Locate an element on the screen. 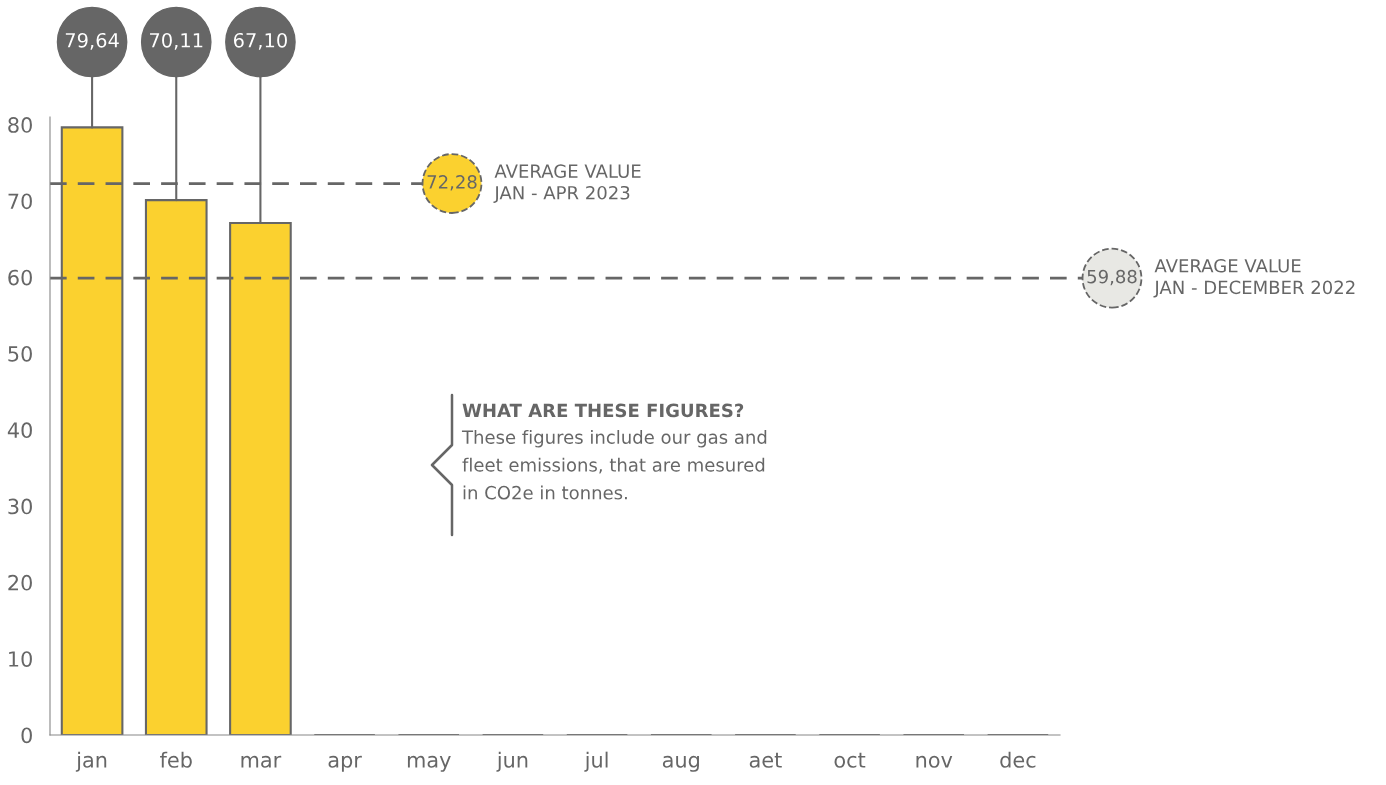 The height and width of the screenshot is (785, 1386). y-tick-label: 60 is located at coordinates (20, 277).